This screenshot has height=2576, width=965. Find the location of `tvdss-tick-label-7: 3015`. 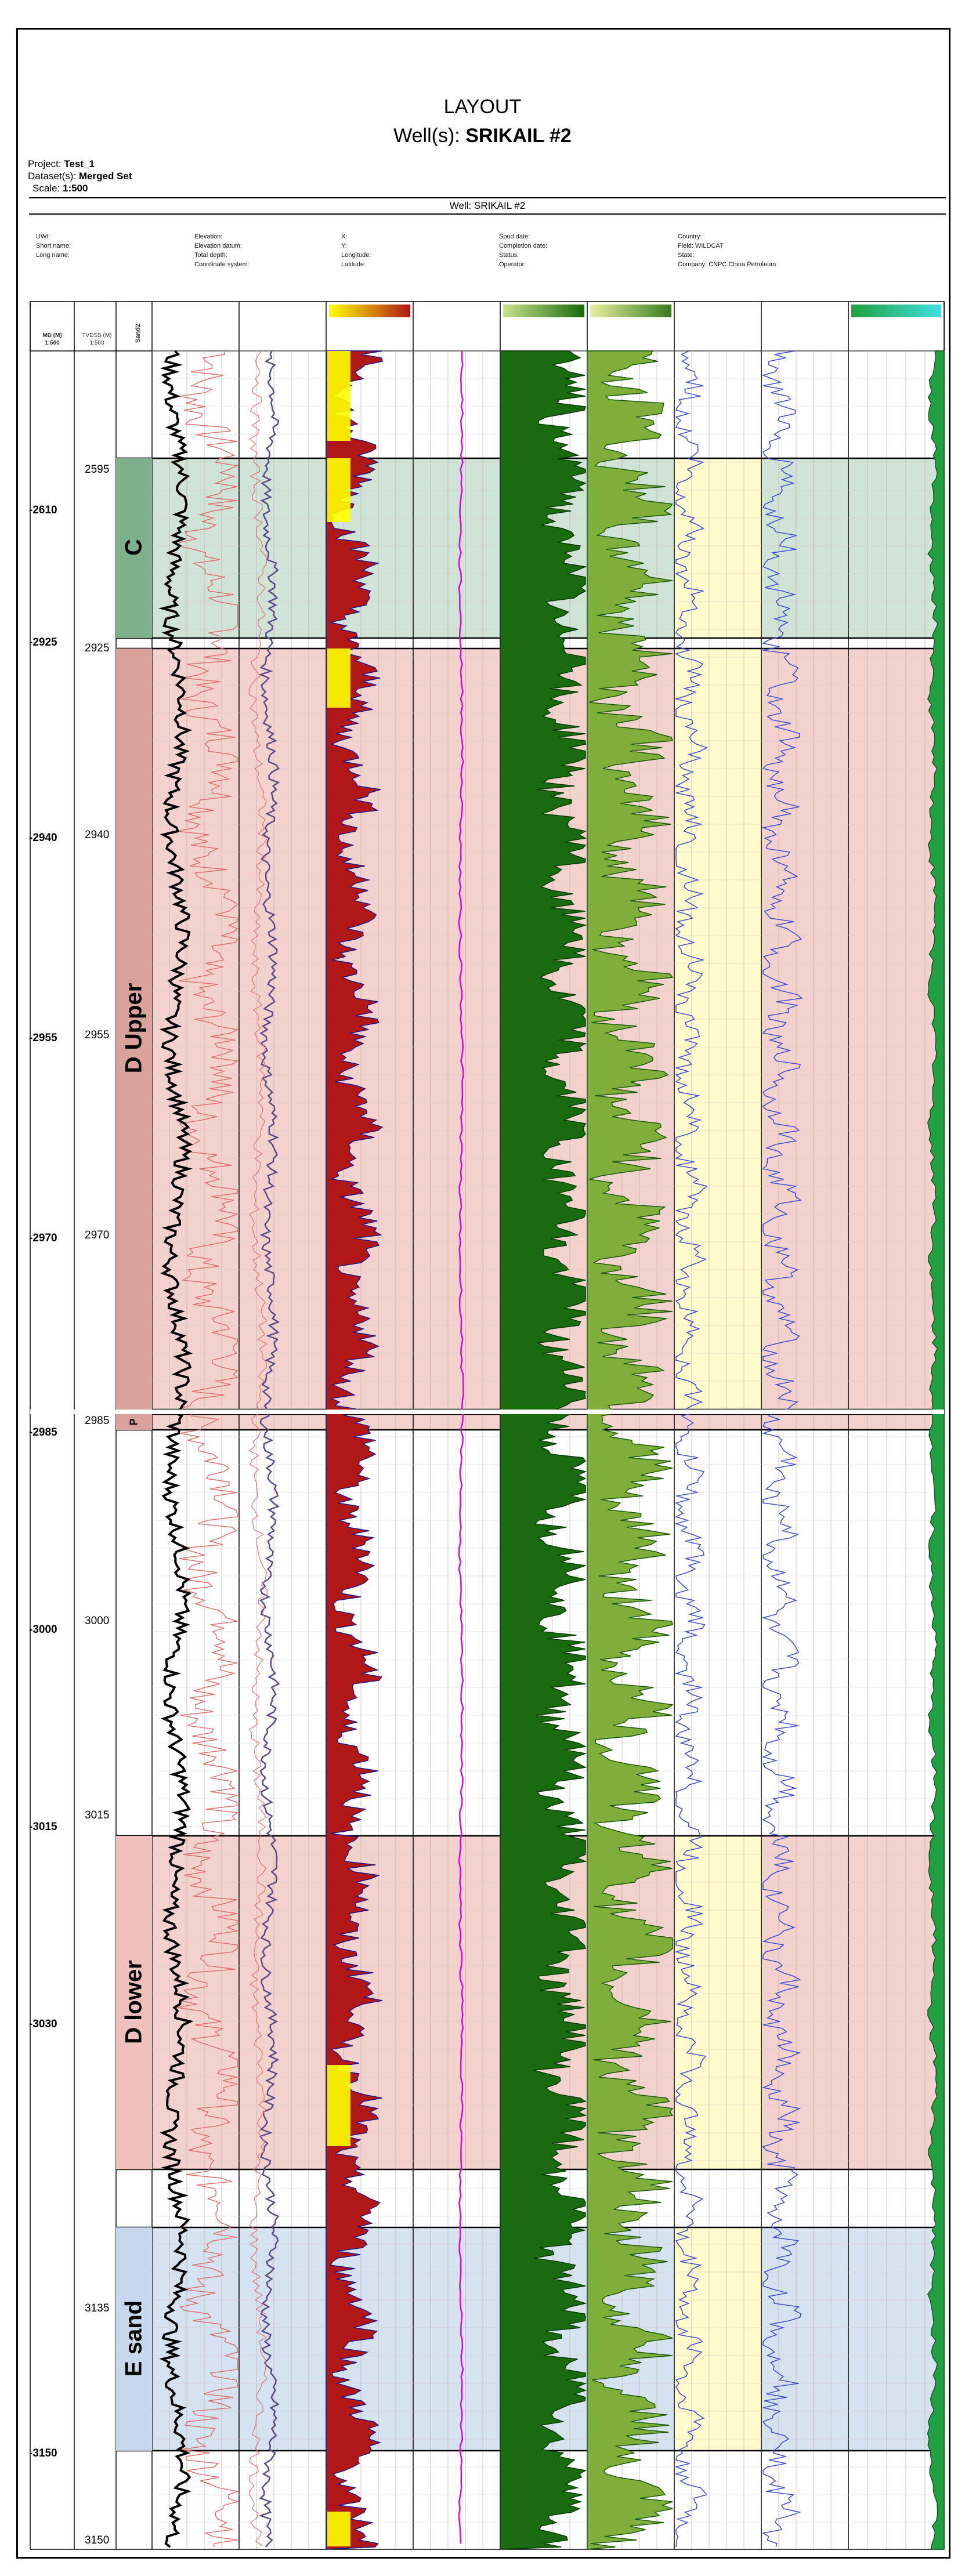

tvdss-tick-label-7: 3015 is located at coordinates (98, 1815).